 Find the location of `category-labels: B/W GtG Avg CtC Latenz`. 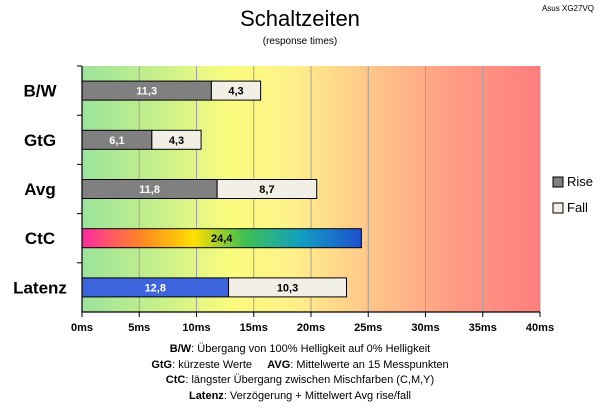

category-labels: B/W GtG Avg CtC Latenz is located at coordinates (47, 181).